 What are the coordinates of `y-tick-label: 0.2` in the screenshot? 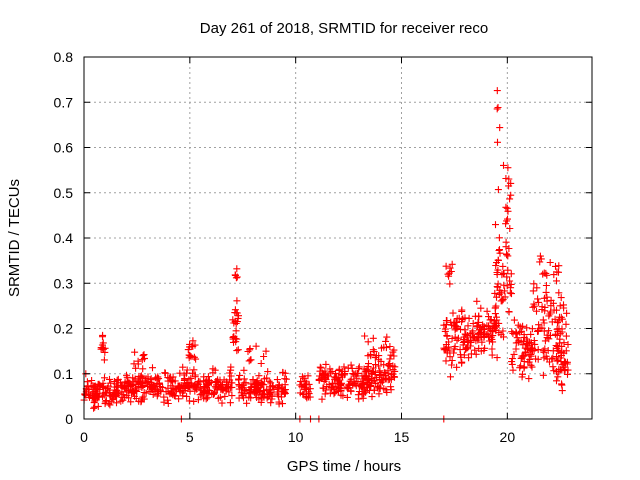 It's located at (64, 329).